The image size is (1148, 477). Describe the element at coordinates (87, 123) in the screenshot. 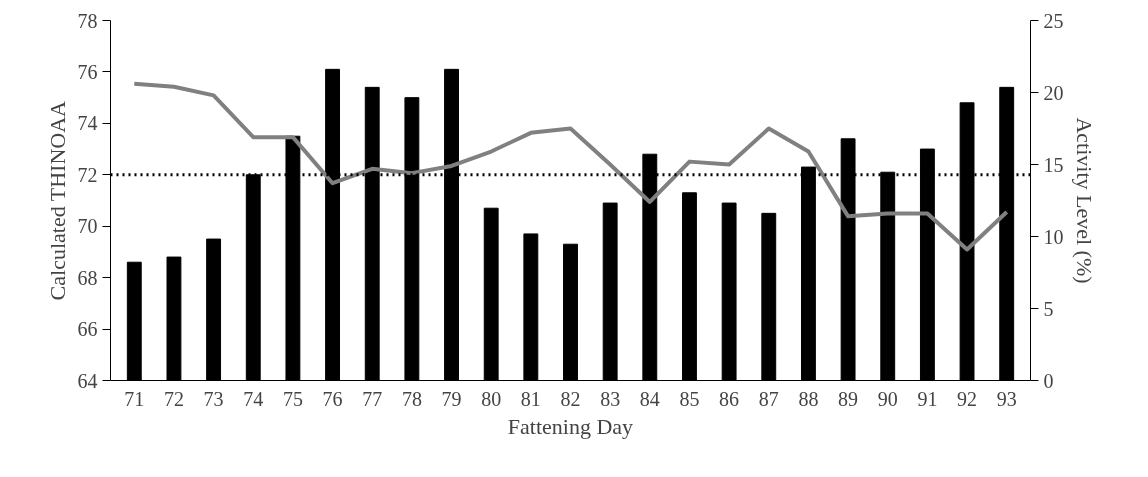

I see `y-tick-label: 74` at that location.